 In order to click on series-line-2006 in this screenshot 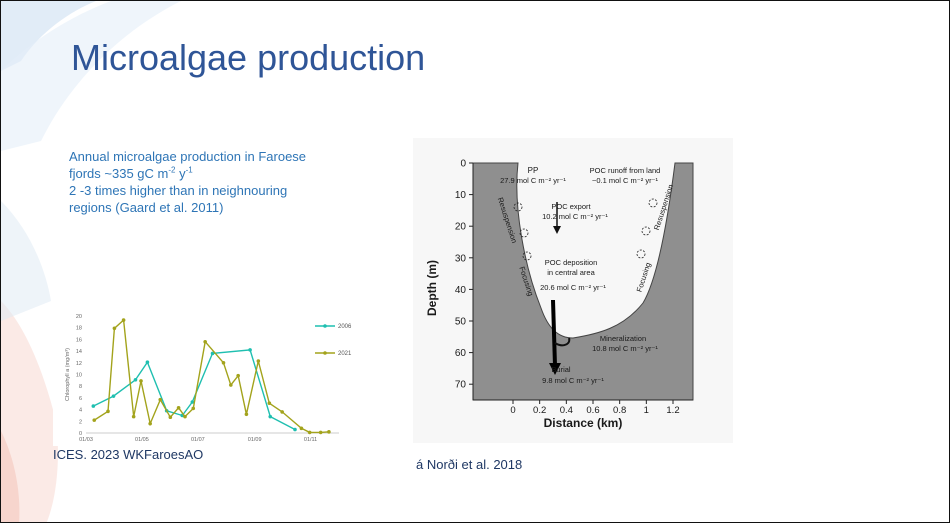, I will do `click(194, 390)`.